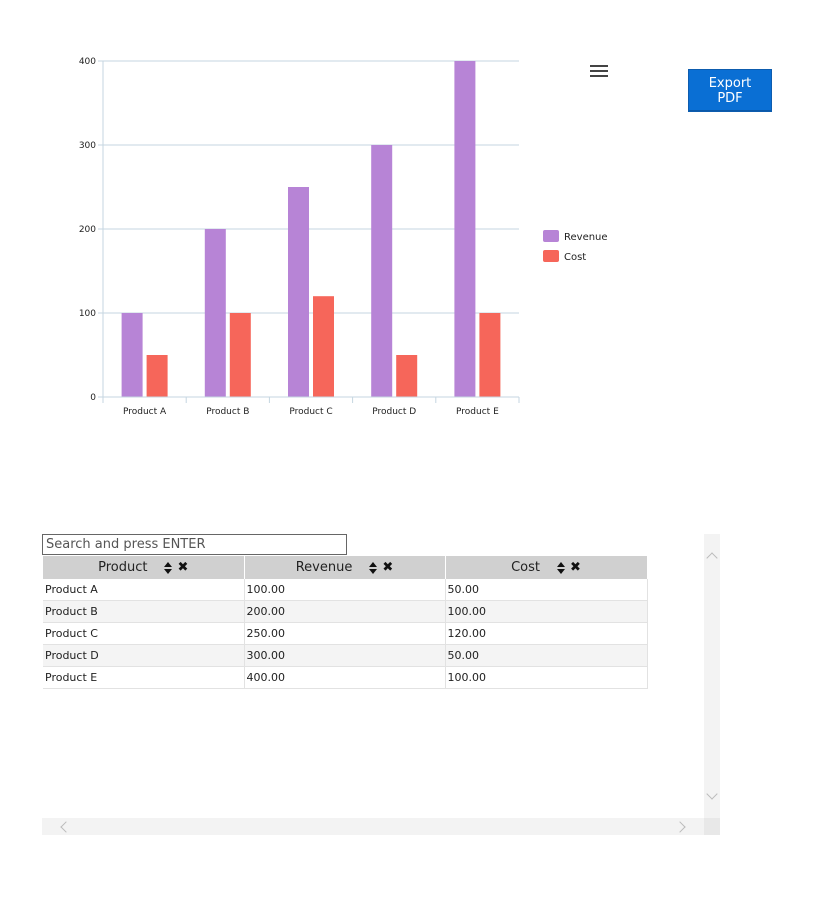  Describe the element at coordinates (144, 590) in the screenshot. I see `cell-product: Product A` at that location.